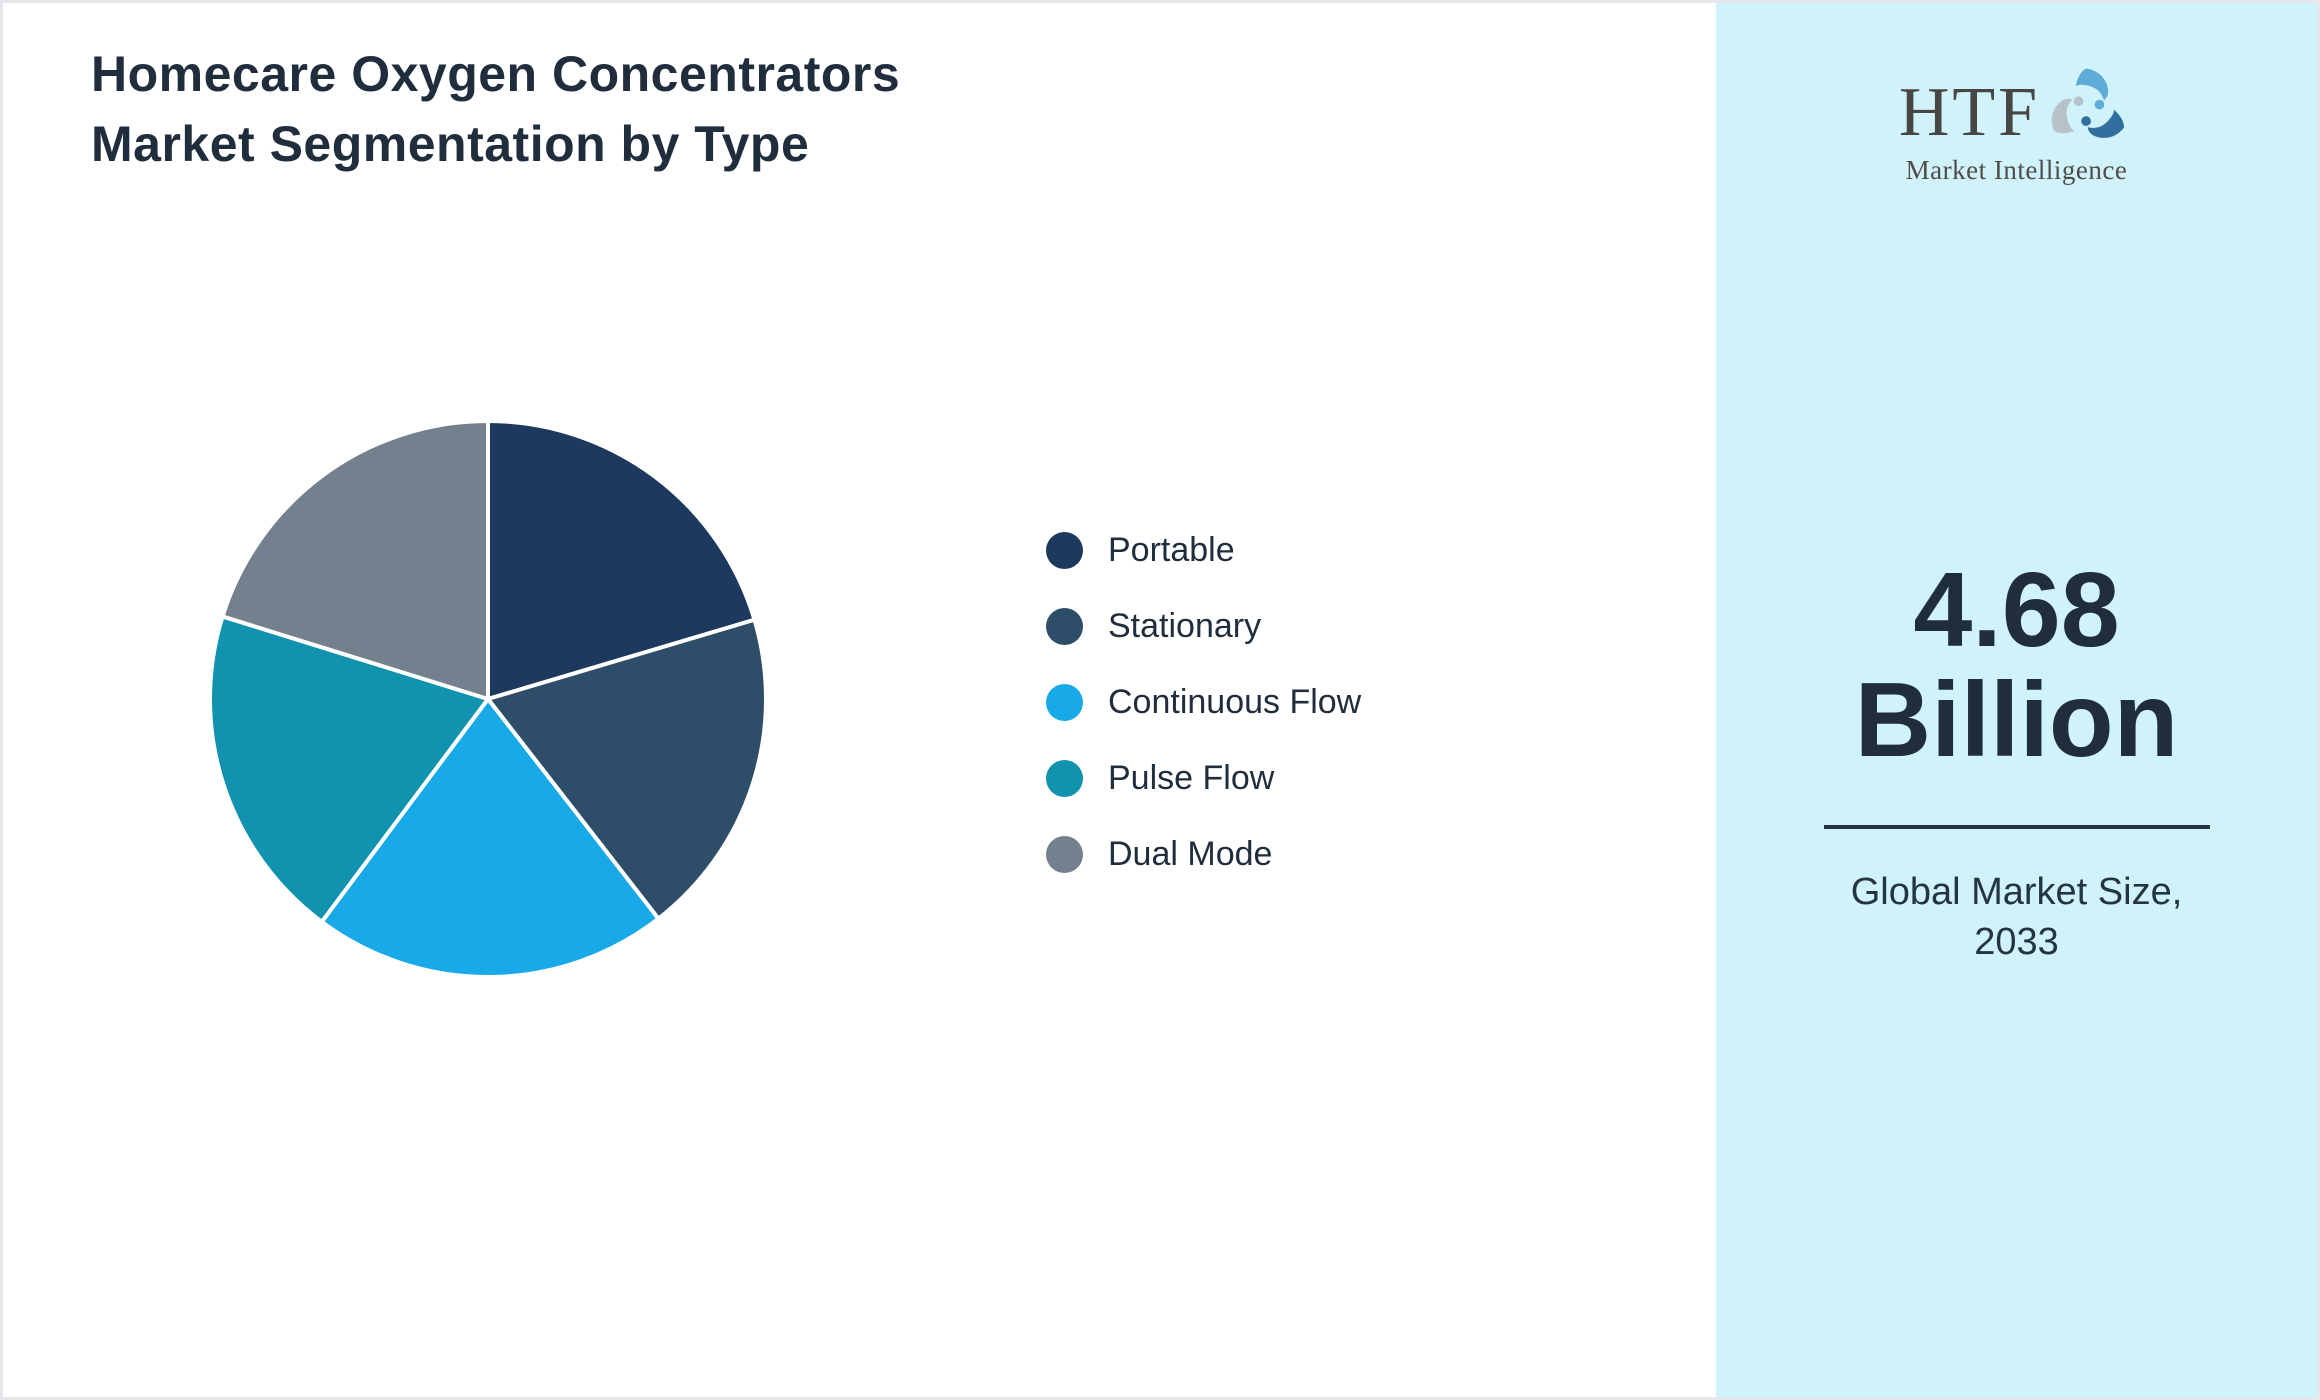  I want to click on market-size-caption-line1: Global Market Size,, so click(2016, 892).